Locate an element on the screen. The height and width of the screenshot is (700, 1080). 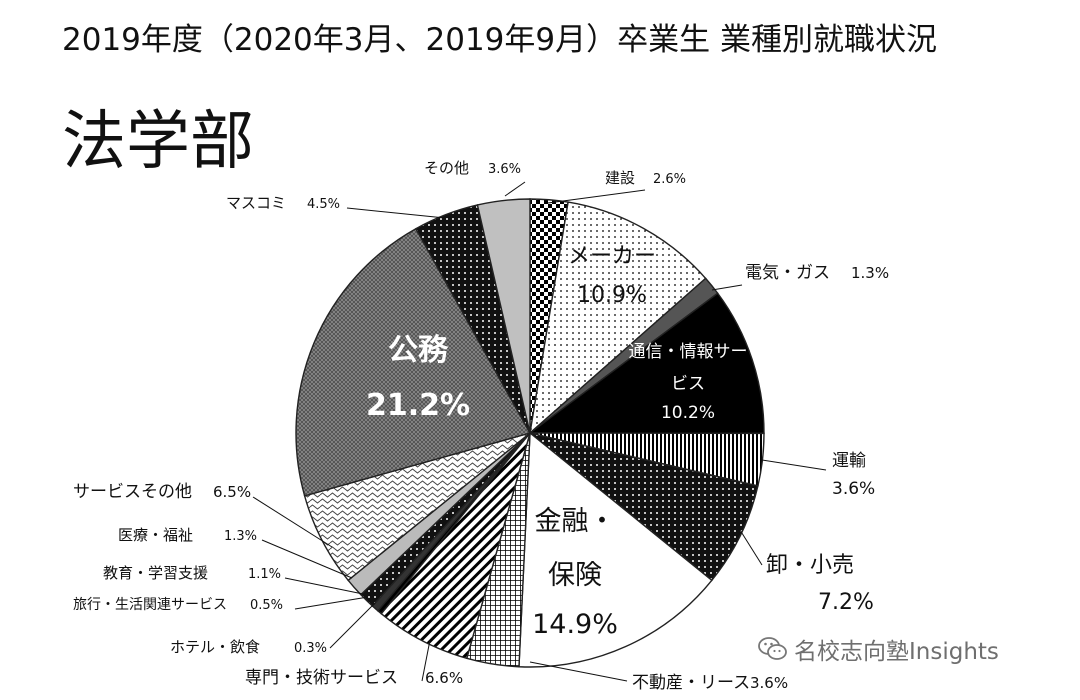
leader-line-その他 is located at coordinates (515, 189).